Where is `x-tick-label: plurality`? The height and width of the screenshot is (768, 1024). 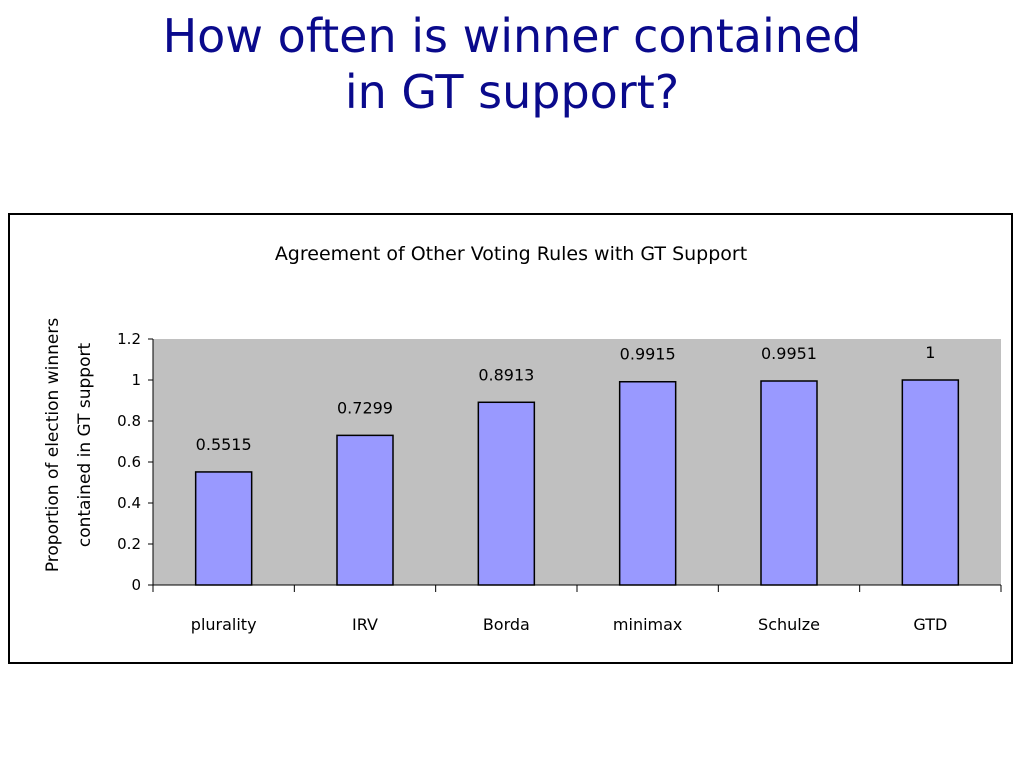
x-tick-label: plurality is located at coordinates (224, 624).